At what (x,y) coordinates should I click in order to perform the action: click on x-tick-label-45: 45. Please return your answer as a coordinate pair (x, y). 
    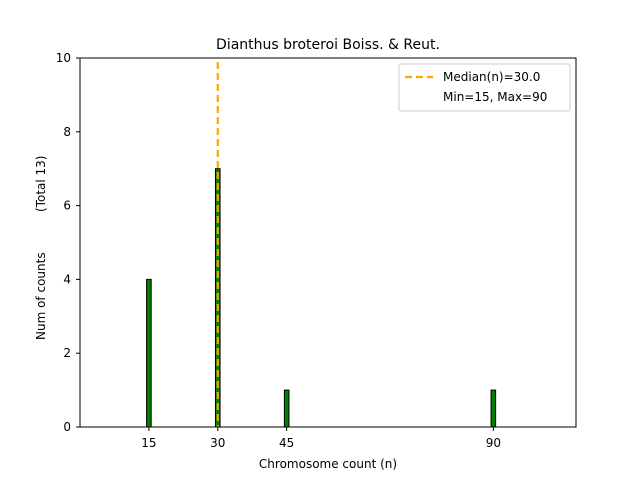
    Looking at the image, I should click on (286, 443).